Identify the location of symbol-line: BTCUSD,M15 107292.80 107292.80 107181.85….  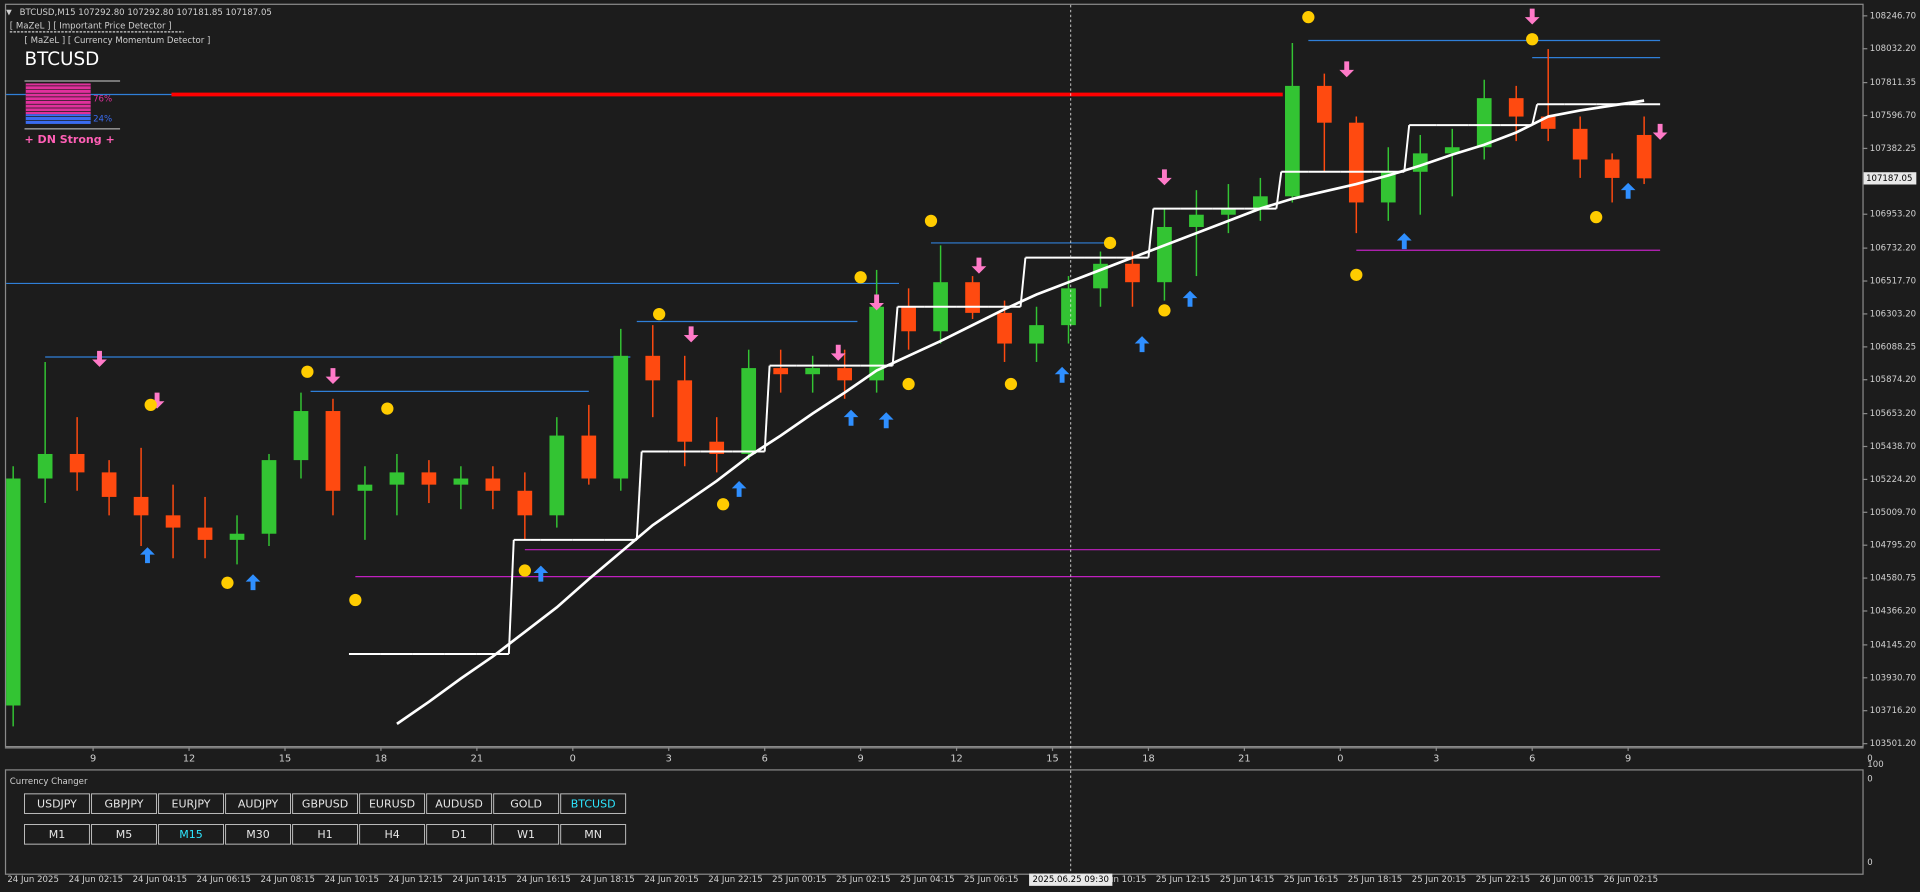
(146, 13).